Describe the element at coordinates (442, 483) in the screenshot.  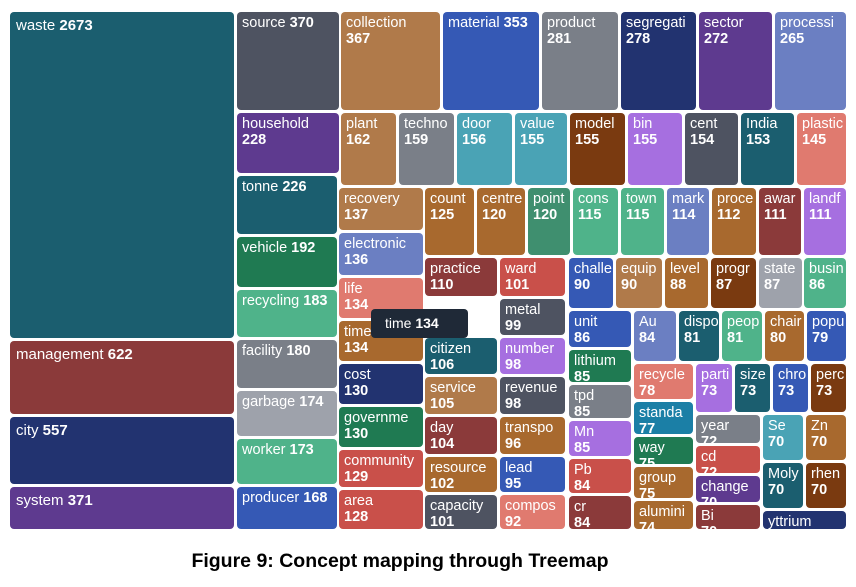
I see `cell-value: 102` at that location.